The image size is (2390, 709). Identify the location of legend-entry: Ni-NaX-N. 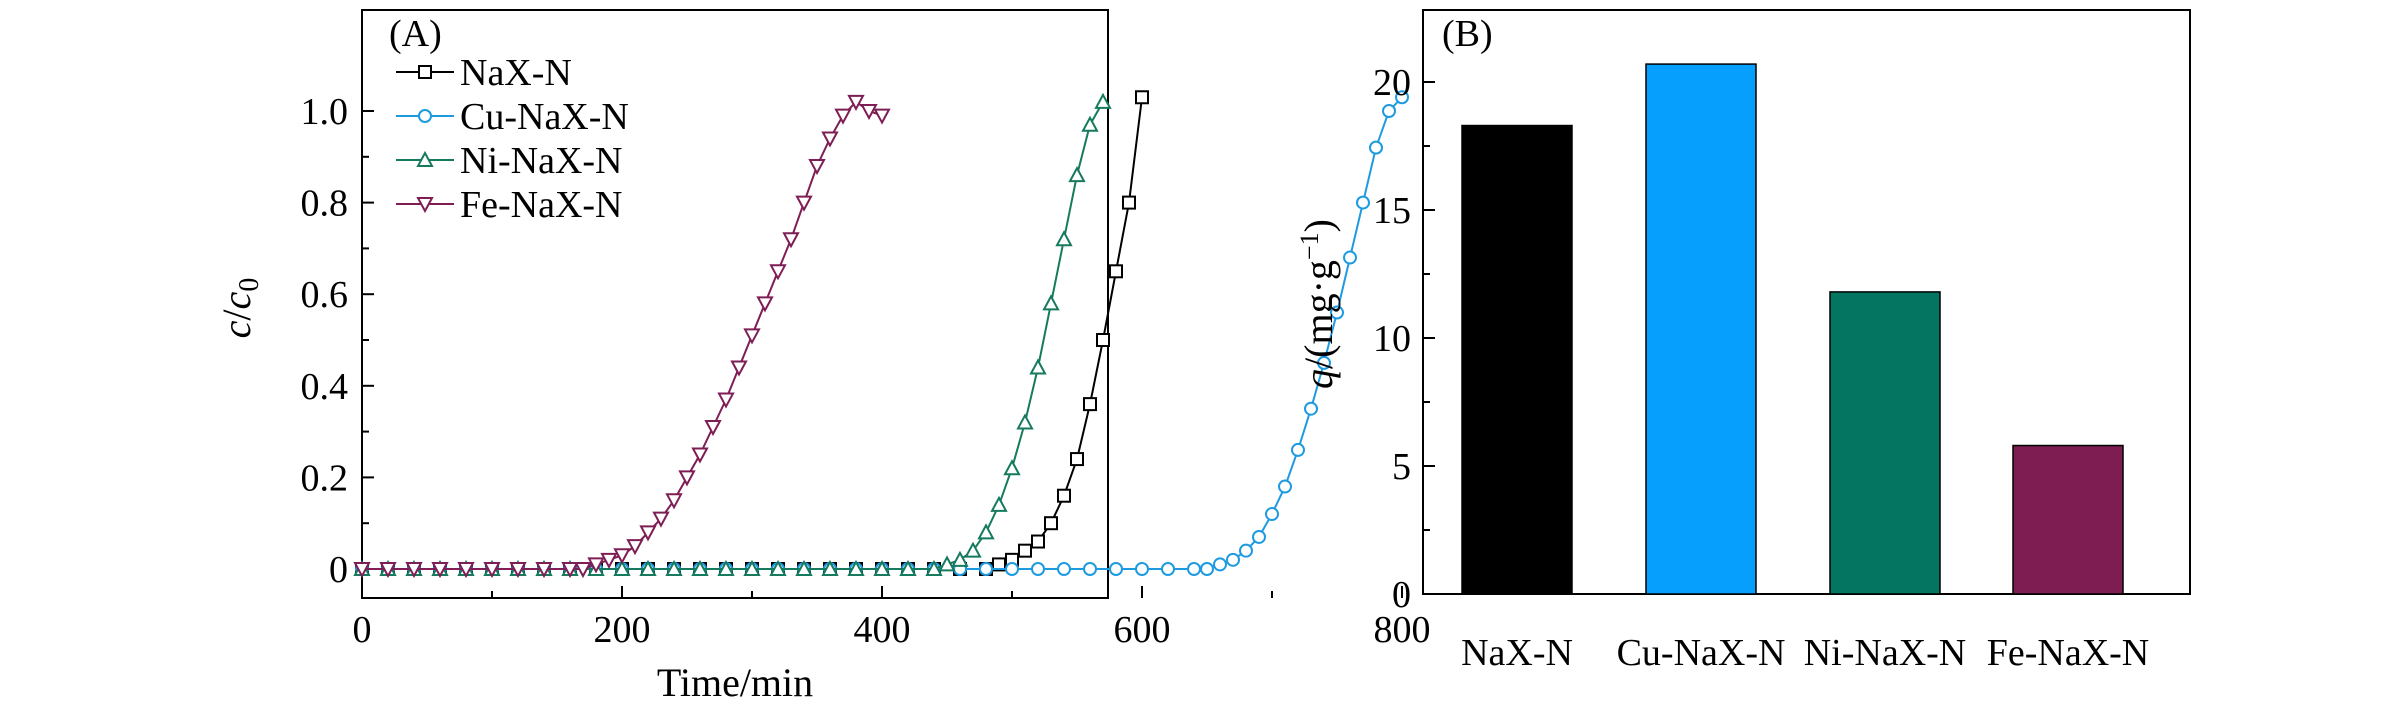
(509, 161).